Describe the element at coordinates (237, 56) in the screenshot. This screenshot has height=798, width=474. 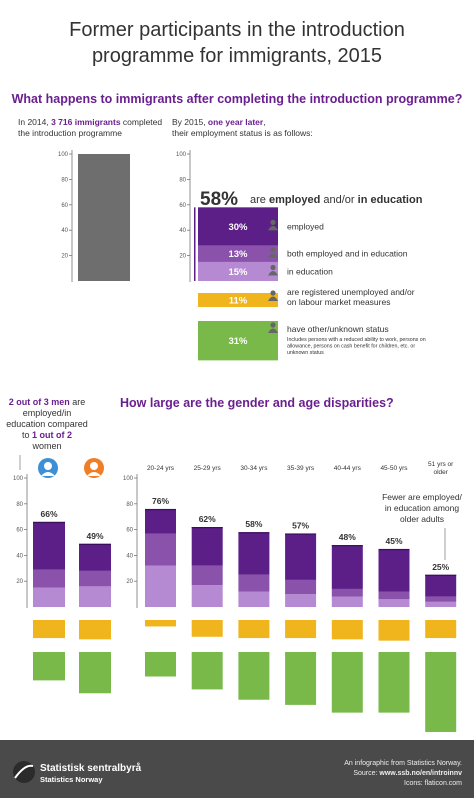
I see `title-line: programme for immigrants, 2015` at that location.